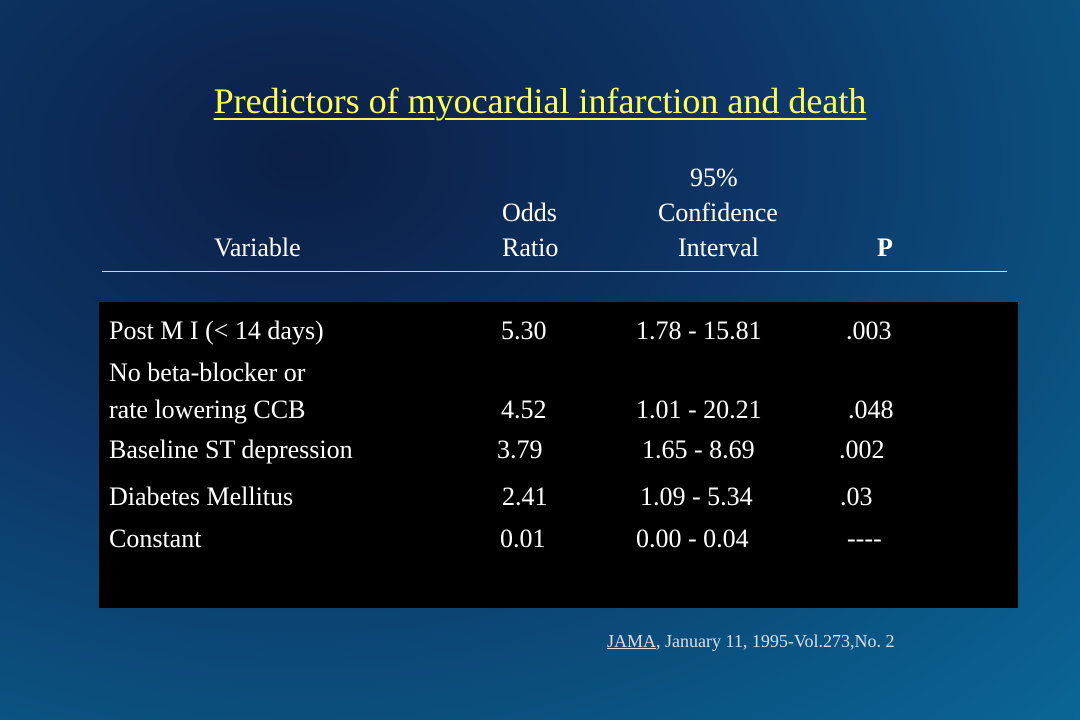 The width and height of the screenshot is (1080, 720). What do you see at coordinates (525, 496) in the screenshot?
I see `table-cell-odds-ratio: 2.41` at bounding box center [525, 496].